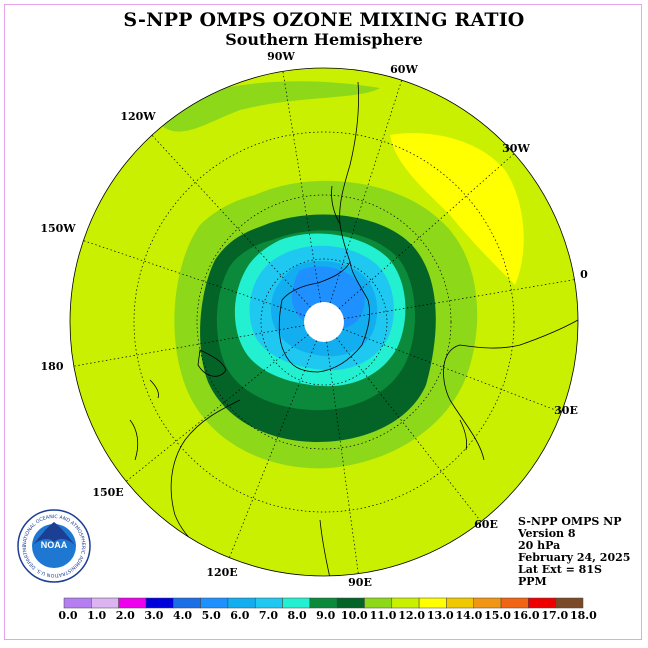  What do you see at coordinates (107, 492) in the screenshot?
I see `lon-label-150e: 150E` at bounding box center [107, 492].